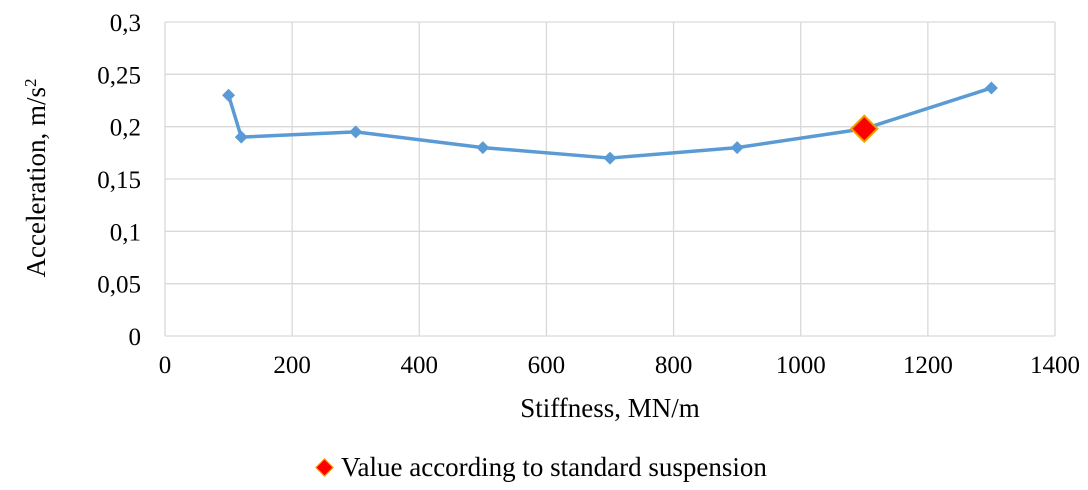  Describe the element at coordinates (119, 285) in the screenshot. I see `y-tick-label: 0,05` at that location.